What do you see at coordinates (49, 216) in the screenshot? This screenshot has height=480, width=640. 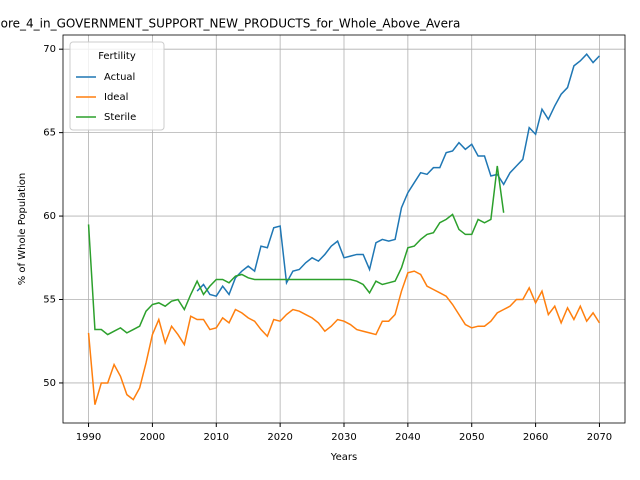 I see `y-tick-label: 60` at bounding box center [49, 216].